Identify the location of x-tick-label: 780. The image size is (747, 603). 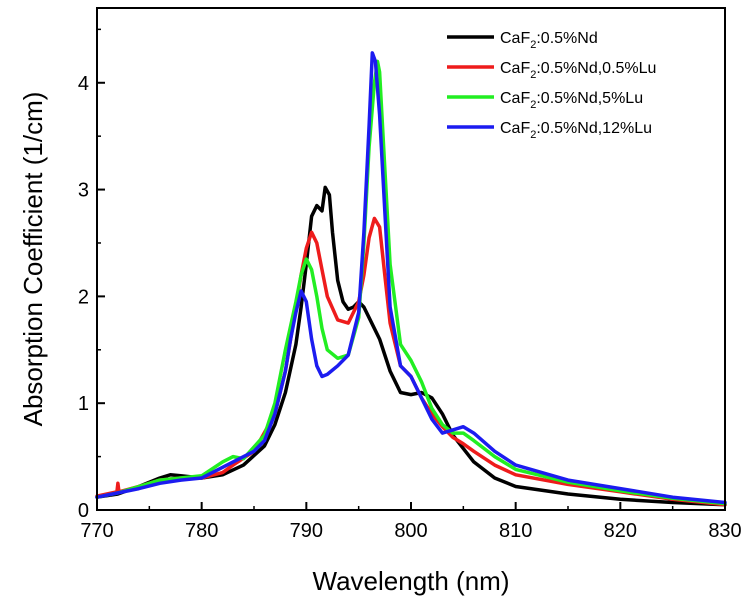
(201, 531).